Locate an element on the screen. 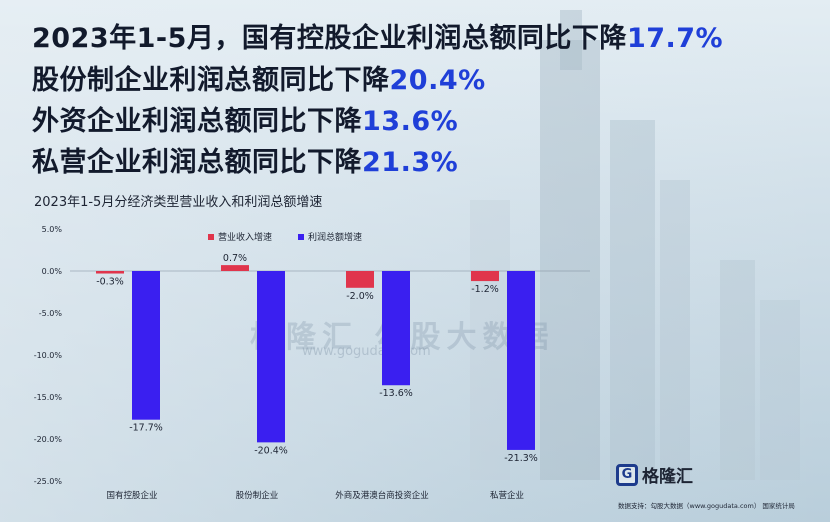 Image resolution: width=830 pixels, height=522 pixels. y-tick-label: -25.0% is located at coordinates (48, 481).